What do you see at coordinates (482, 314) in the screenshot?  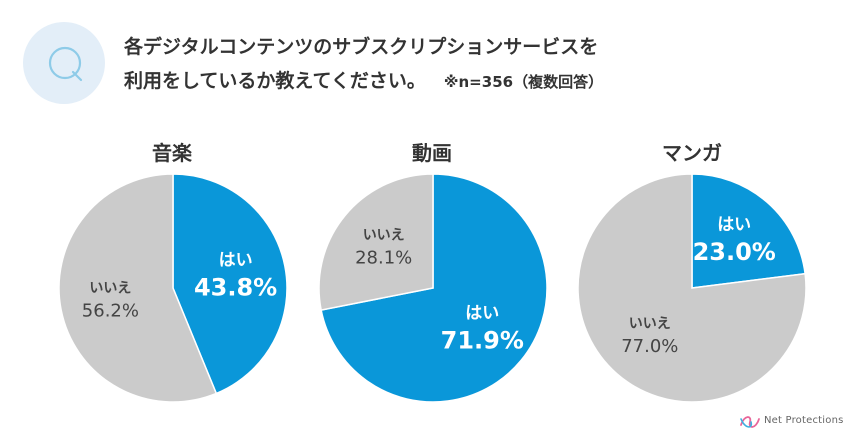 I see `slice-label-video-yes: はい` at bounding box center [482, 314].